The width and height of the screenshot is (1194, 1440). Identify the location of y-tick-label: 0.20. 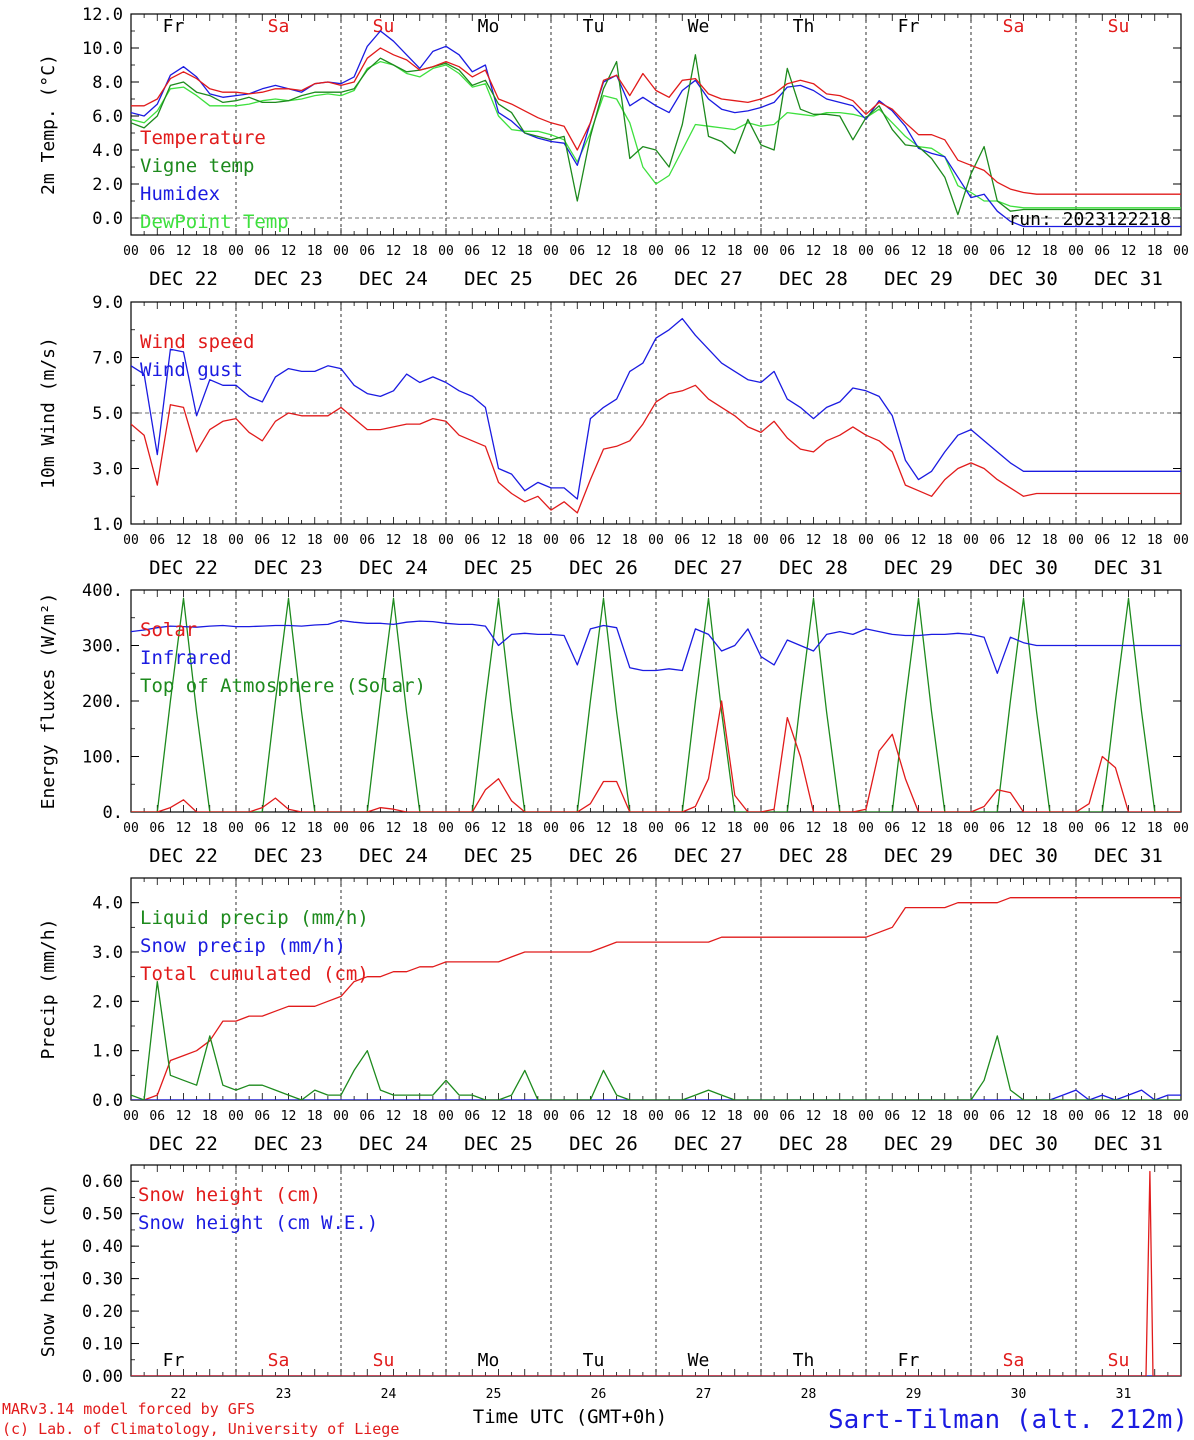
(102, 1312).